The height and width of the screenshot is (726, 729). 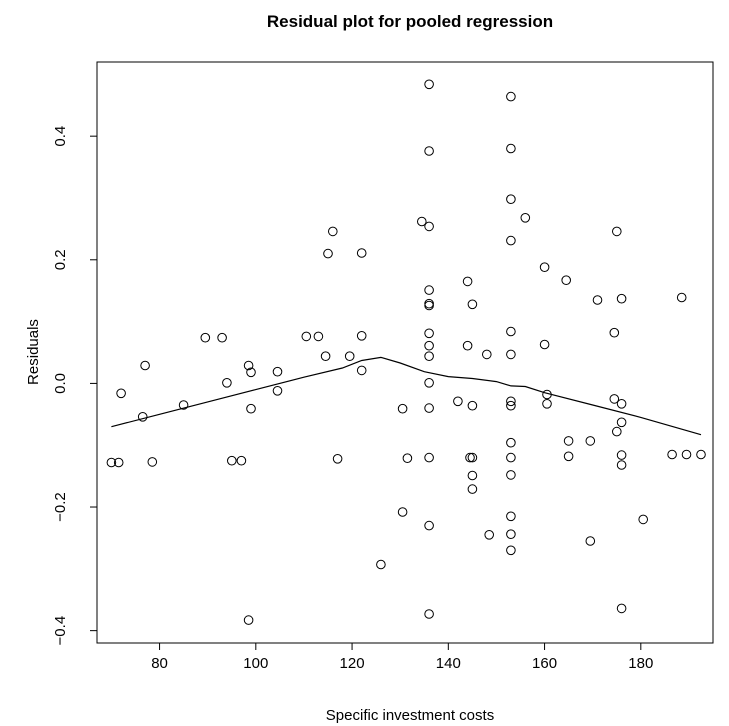 I want to click on x-tick-label: 100, so click(x=255, y=663).